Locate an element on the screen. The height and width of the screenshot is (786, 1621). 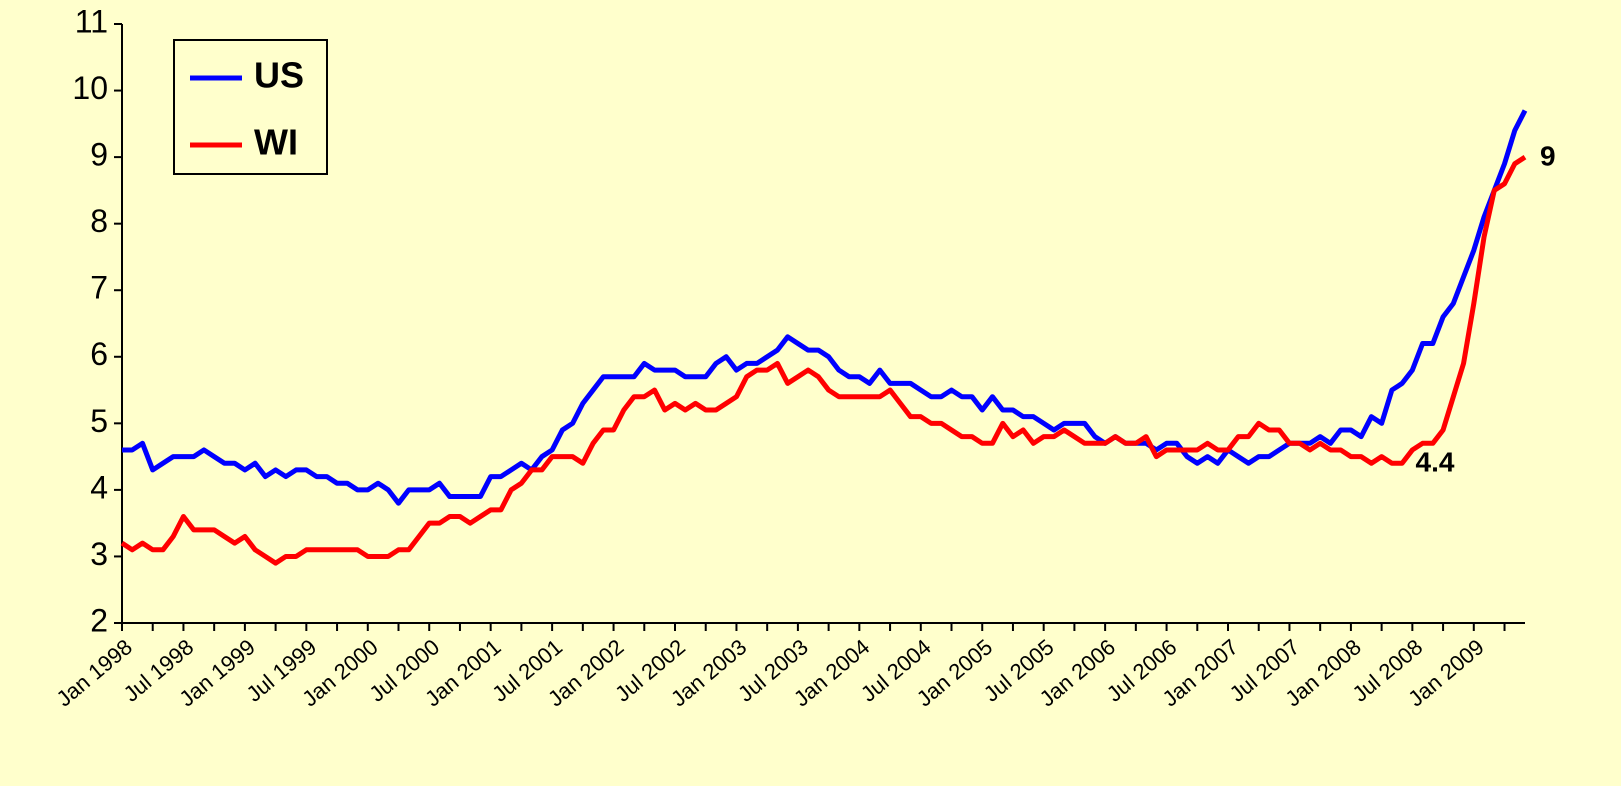
y-tick-label: 7 is located at coordinates (99, 288).